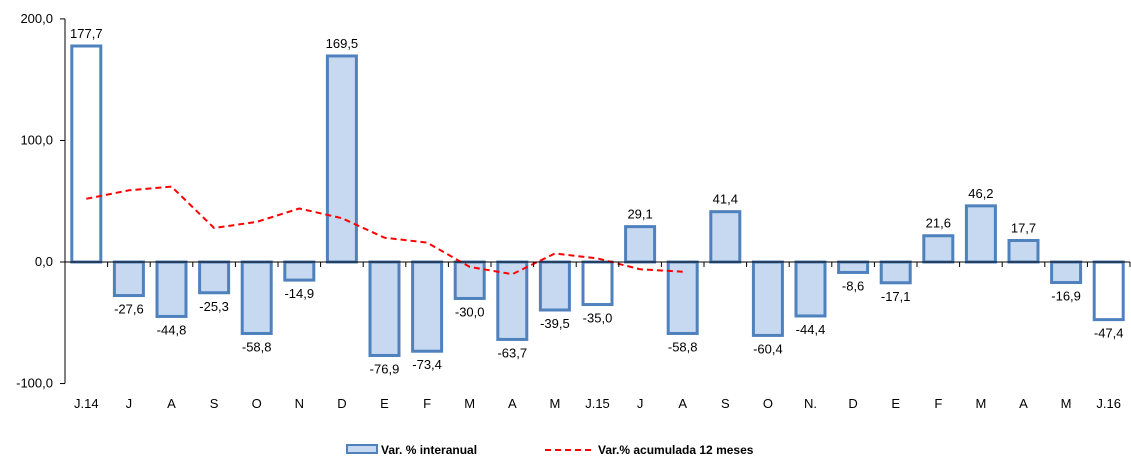 This screenshot has width=1131, height=468. I want to click on x-tick-label: J.15, so click(597, 403).